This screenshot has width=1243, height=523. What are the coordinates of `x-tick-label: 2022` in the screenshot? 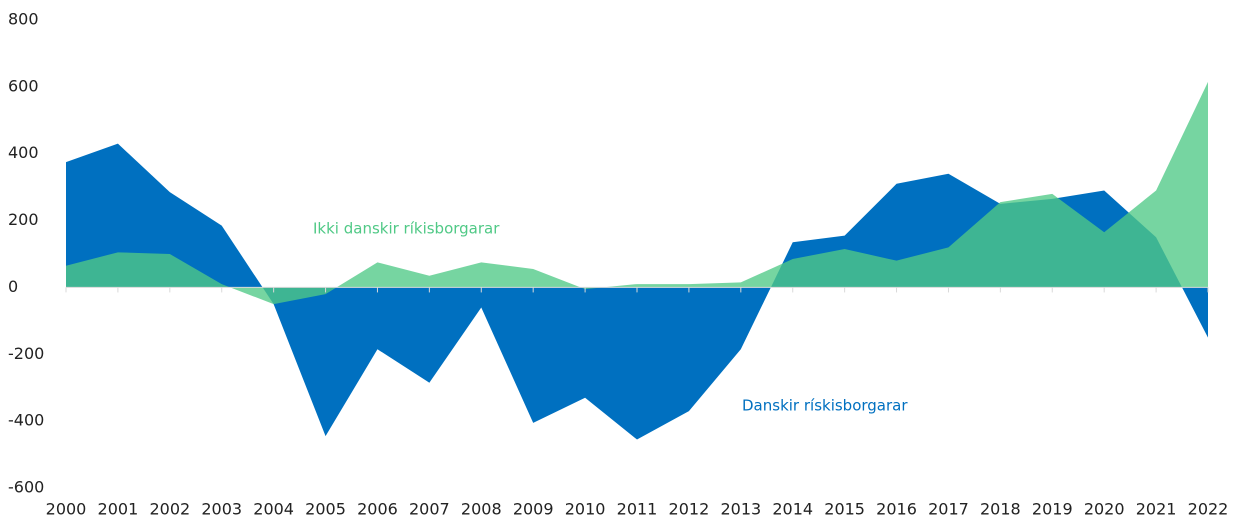 It's located at (1208, 509).